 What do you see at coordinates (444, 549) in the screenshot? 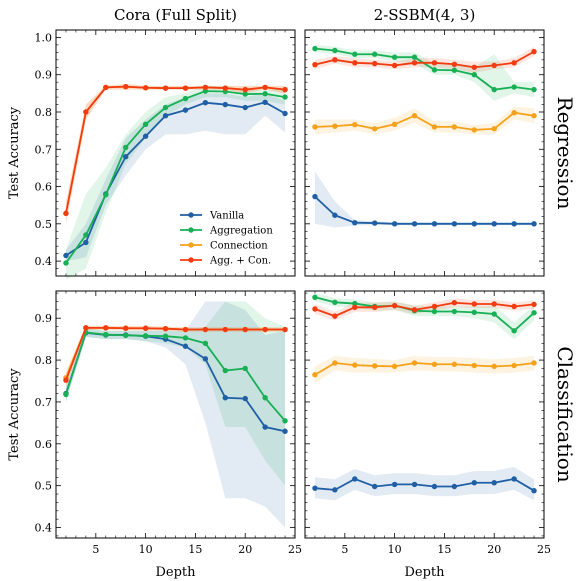
I see `x-tick-label-2: 15` at bounding box center [444, 549].